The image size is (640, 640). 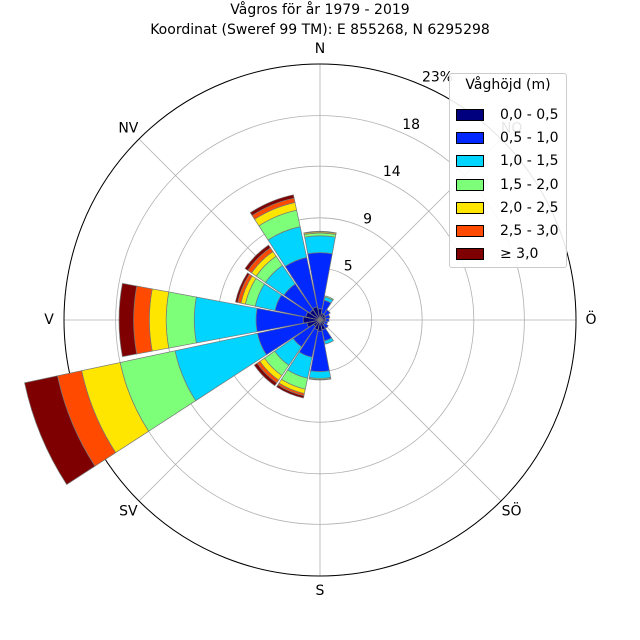 What do you see at coordinates (320, 49) in the screenshot?
I see `direction-label: N` at bounding box center [320, 49].